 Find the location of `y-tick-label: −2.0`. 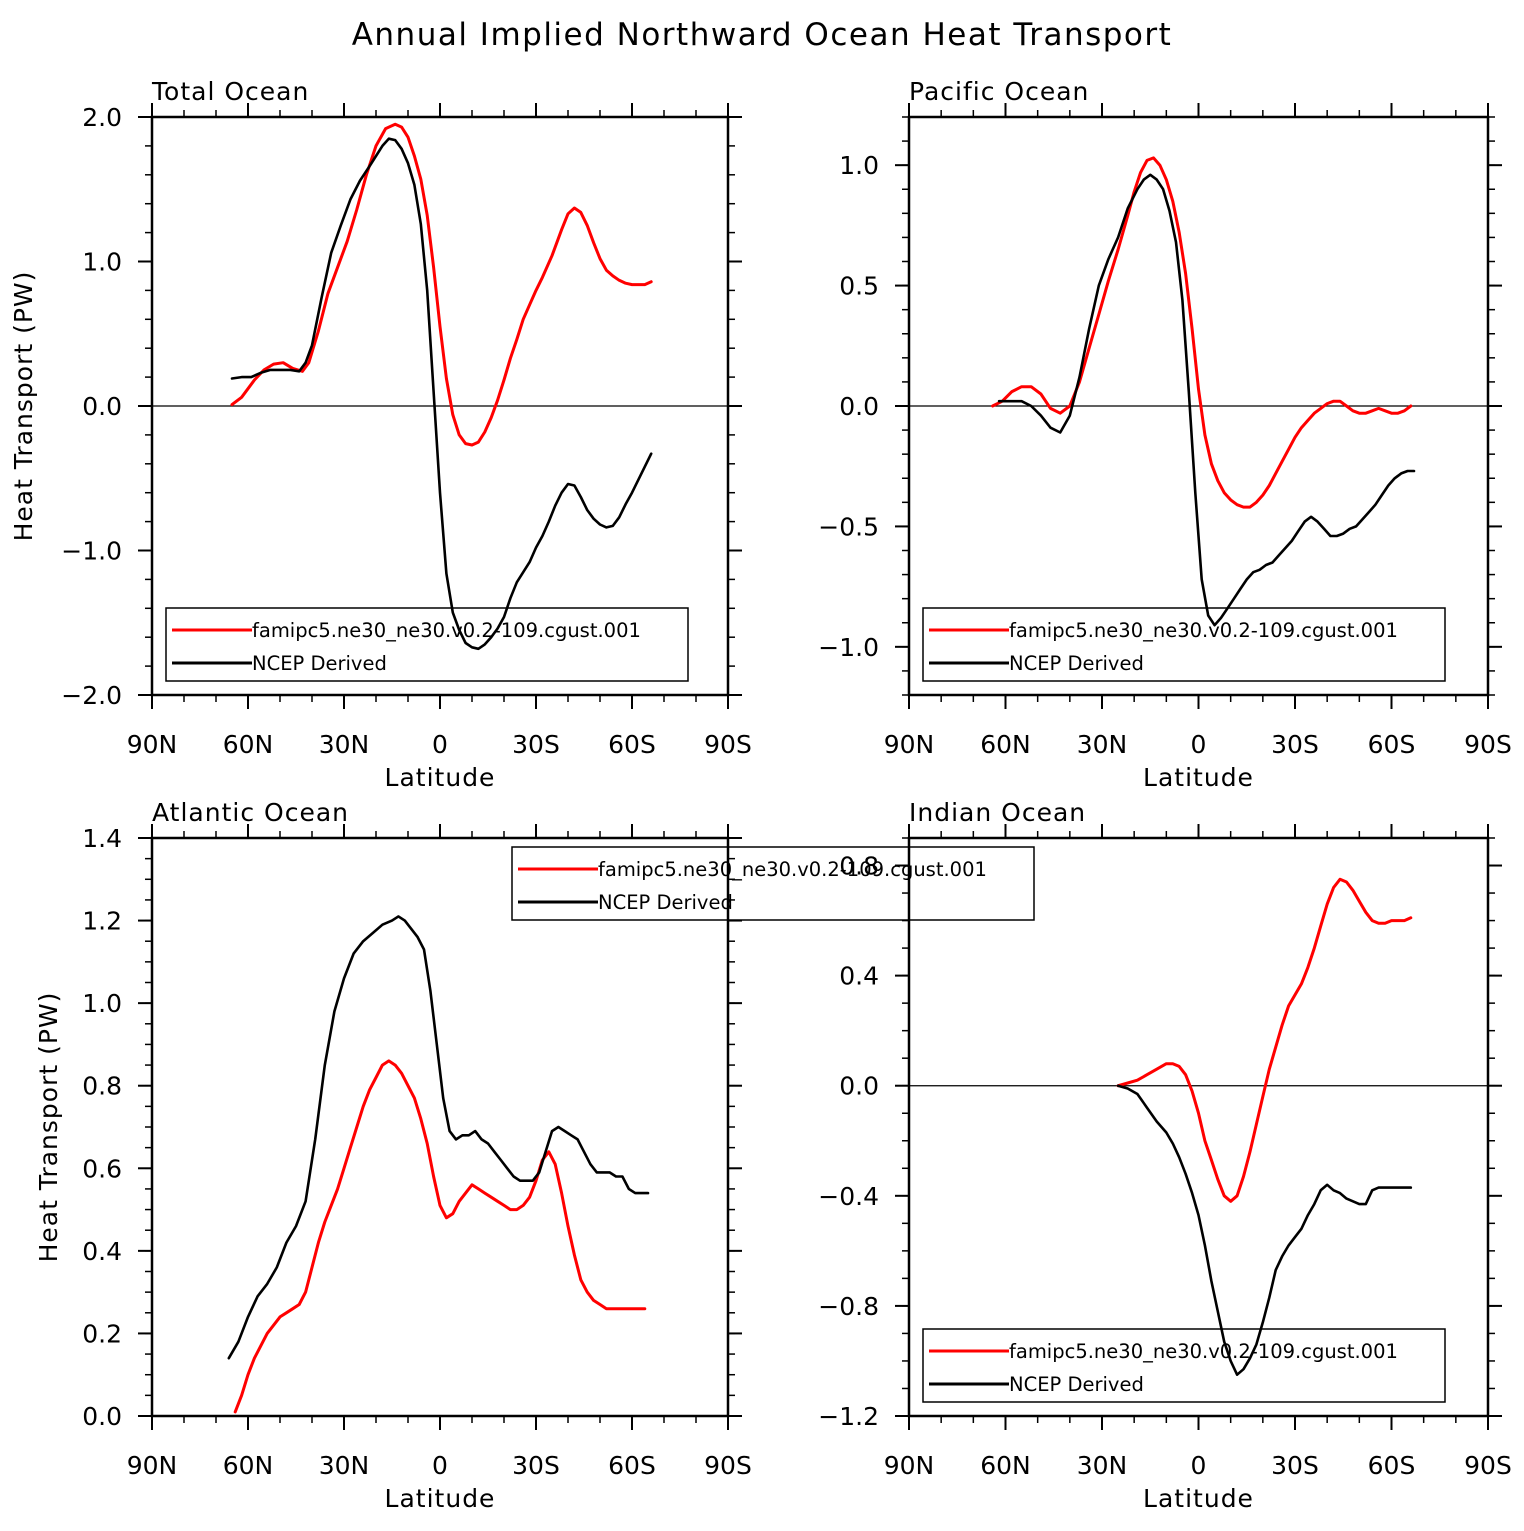

y-tick-label: −2.0 is located at coordinates (91, 695).